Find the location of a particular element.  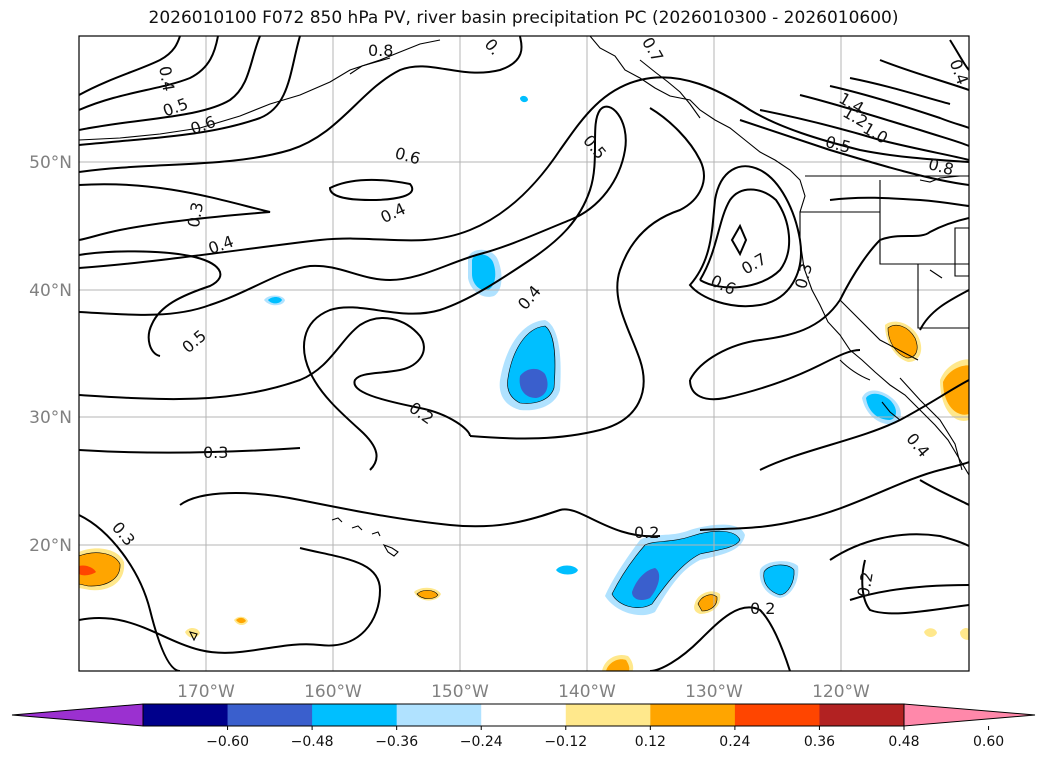

lon-label: 150°W is located at coordinates (460, 692).